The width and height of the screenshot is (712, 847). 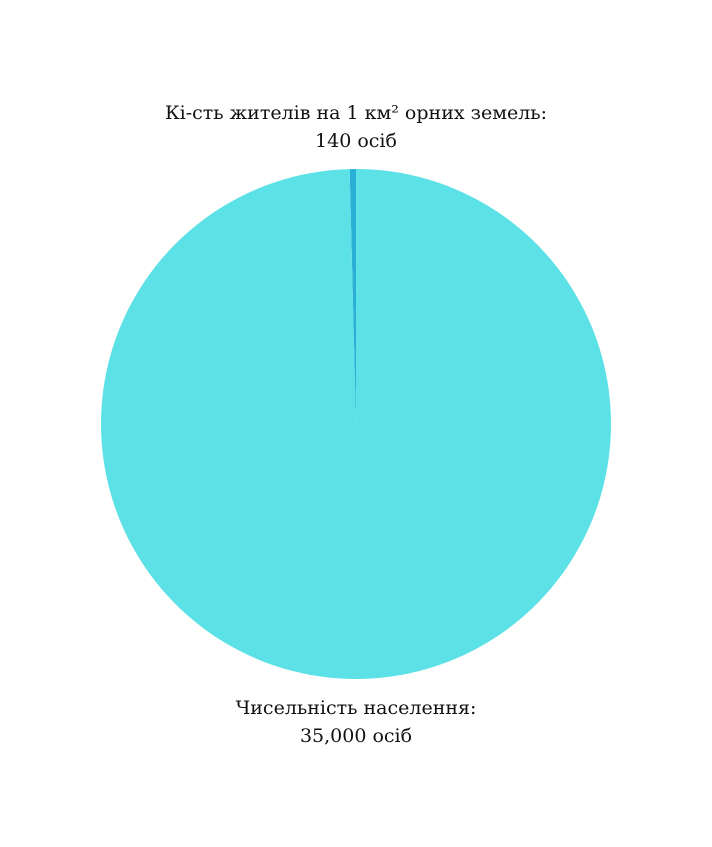 What do you see at coordinates (356, 113) in the screenshot?
I see `slice-label-density-title: Кі-сть жителів на 1 км² орних земель:` at bounding box center [356, 113].